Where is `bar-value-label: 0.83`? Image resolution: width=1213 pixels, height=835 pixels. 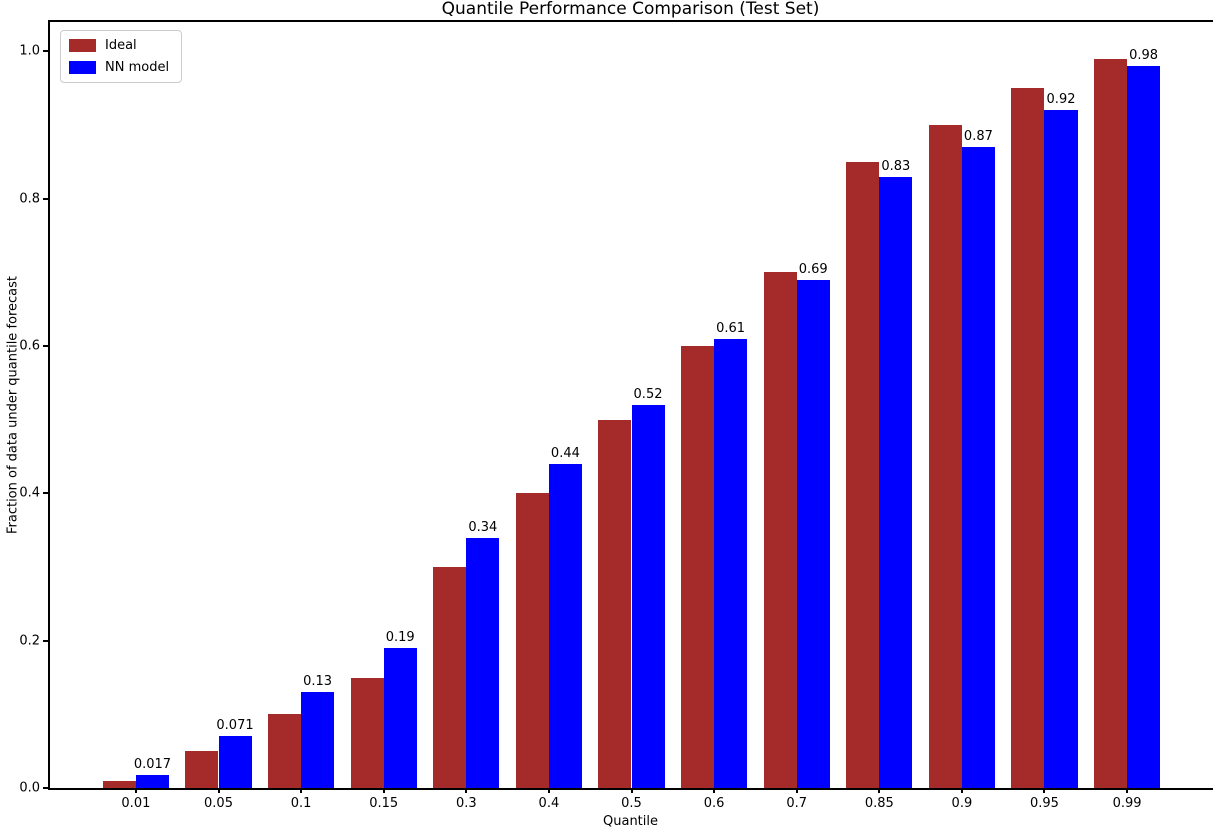 bar-value-label: 0.83 is located at coordinates (896, 166).